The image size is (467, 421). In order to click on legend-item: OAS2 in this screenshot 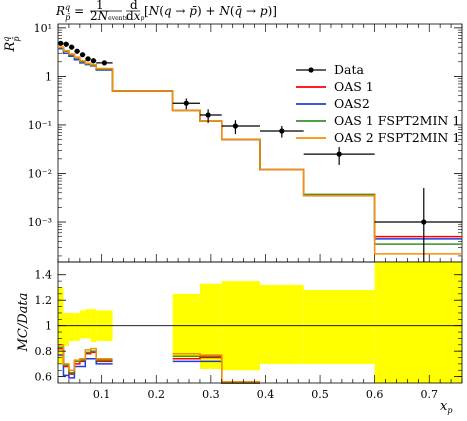, I will do `click(333, 103)`.